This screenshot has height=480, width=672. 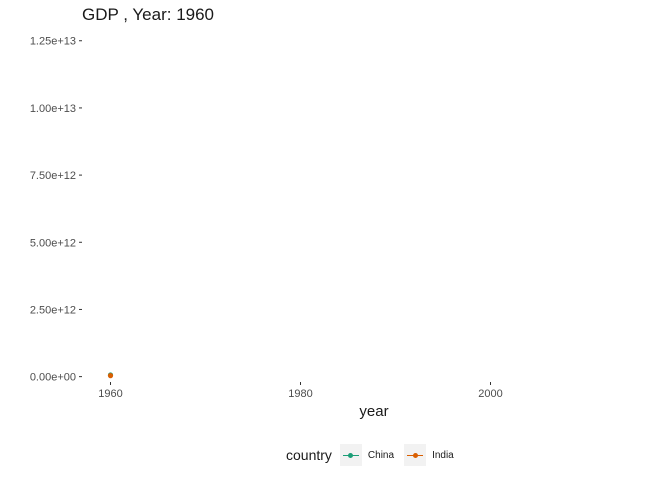 What do you see at coordinates (53, 42) in the screenshot?
I see `y-tick-label: 1.25e+13` at bounding box center [53, 42].